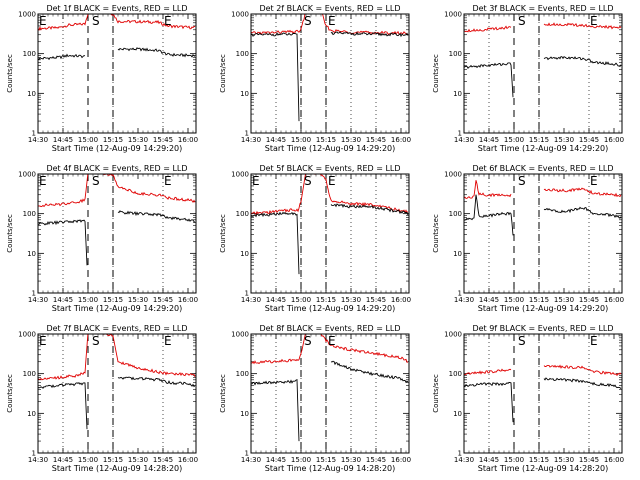  I want to click on x-axis-label: Start Time (12-Aug-09 14:29:20), so click(117, 308).